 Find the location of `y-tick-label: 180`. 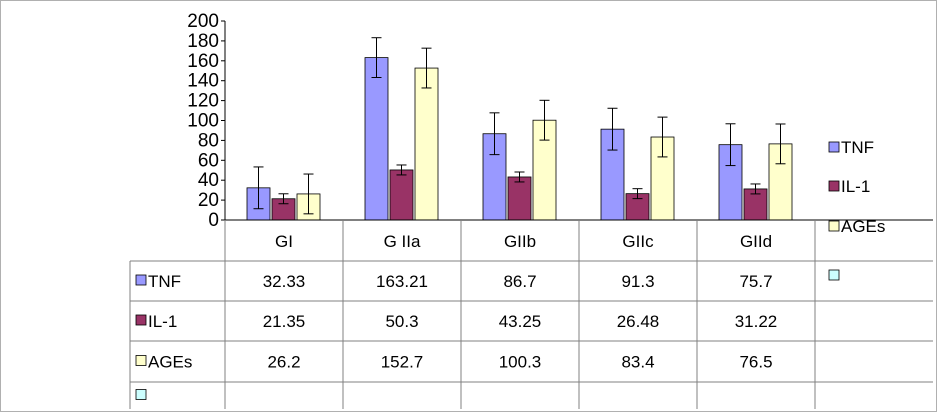

y-tick-label: 180 is located at coordinates (203, 41).